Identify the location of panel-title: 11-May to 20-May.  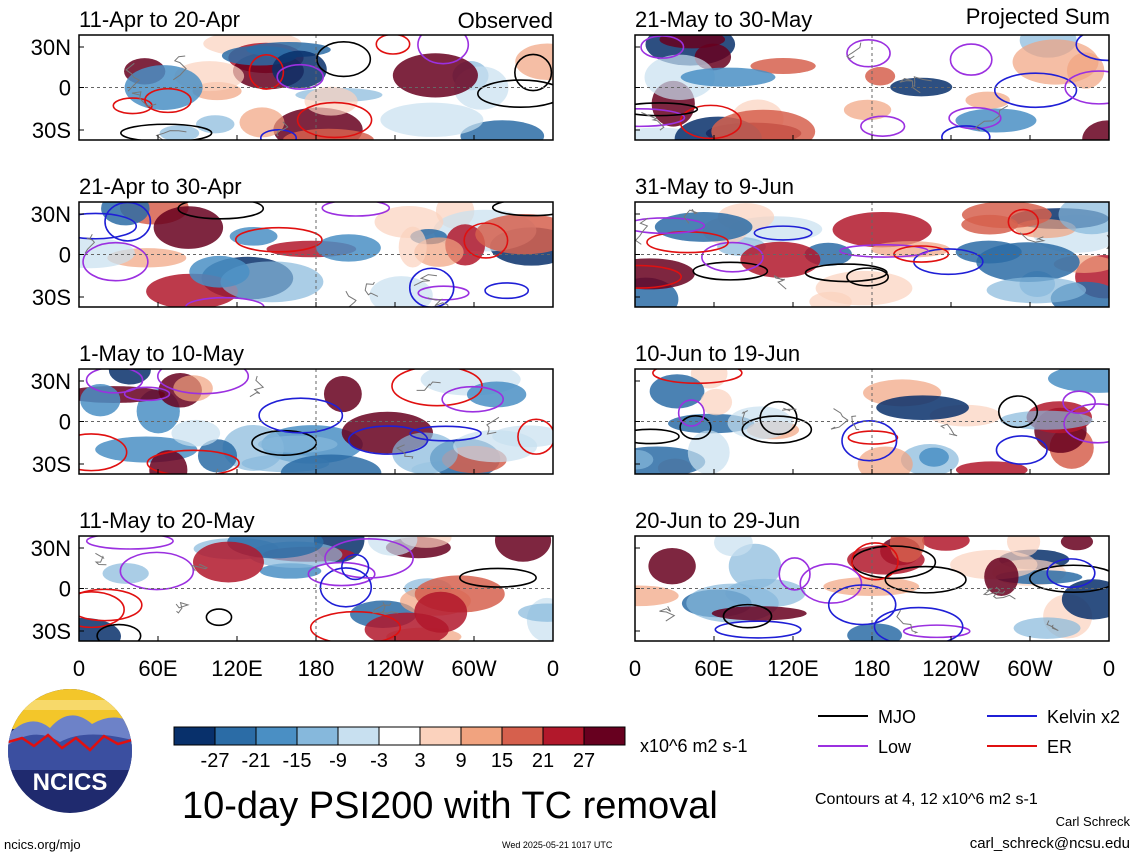
(167, 520).